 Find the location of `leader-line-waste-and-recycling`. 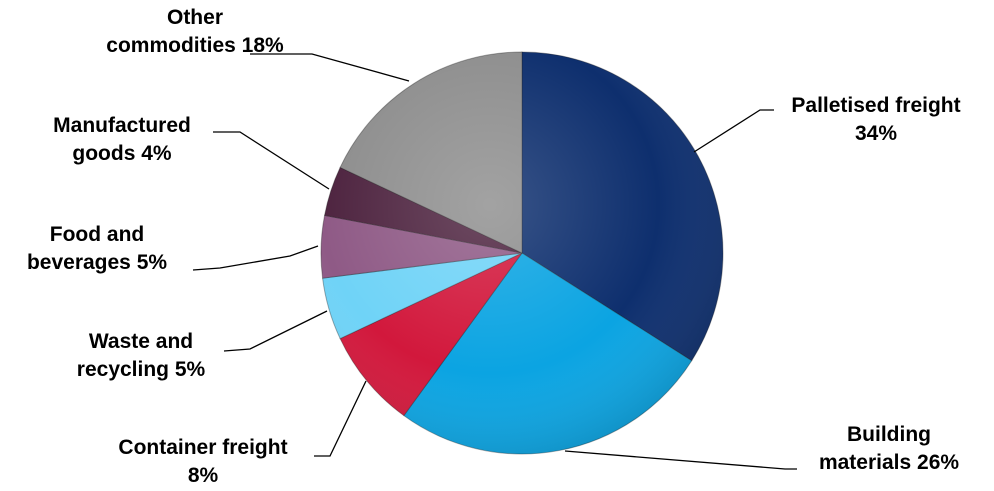

leader-line-waste-and-recycling is located at coordinates (275, 331).